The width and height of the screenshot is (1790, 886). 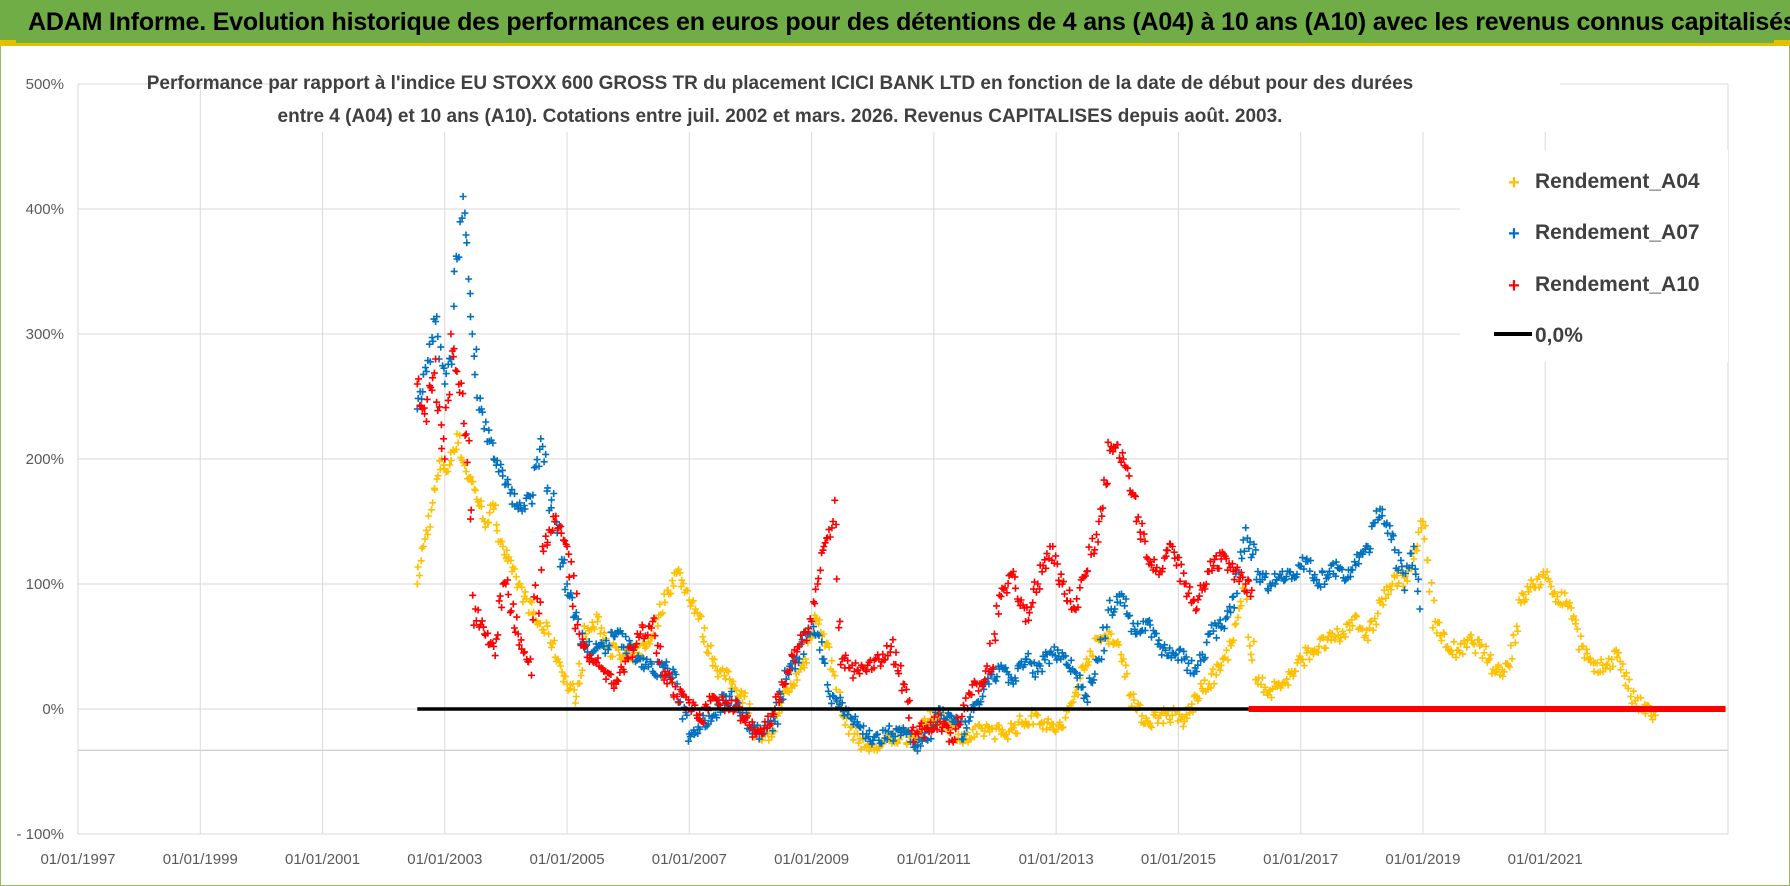 What do you see at coordinates (1178, 859) in the screenshot?
I see `x-tick-label: 01/01/2015` at bounding box center [1178, 859].